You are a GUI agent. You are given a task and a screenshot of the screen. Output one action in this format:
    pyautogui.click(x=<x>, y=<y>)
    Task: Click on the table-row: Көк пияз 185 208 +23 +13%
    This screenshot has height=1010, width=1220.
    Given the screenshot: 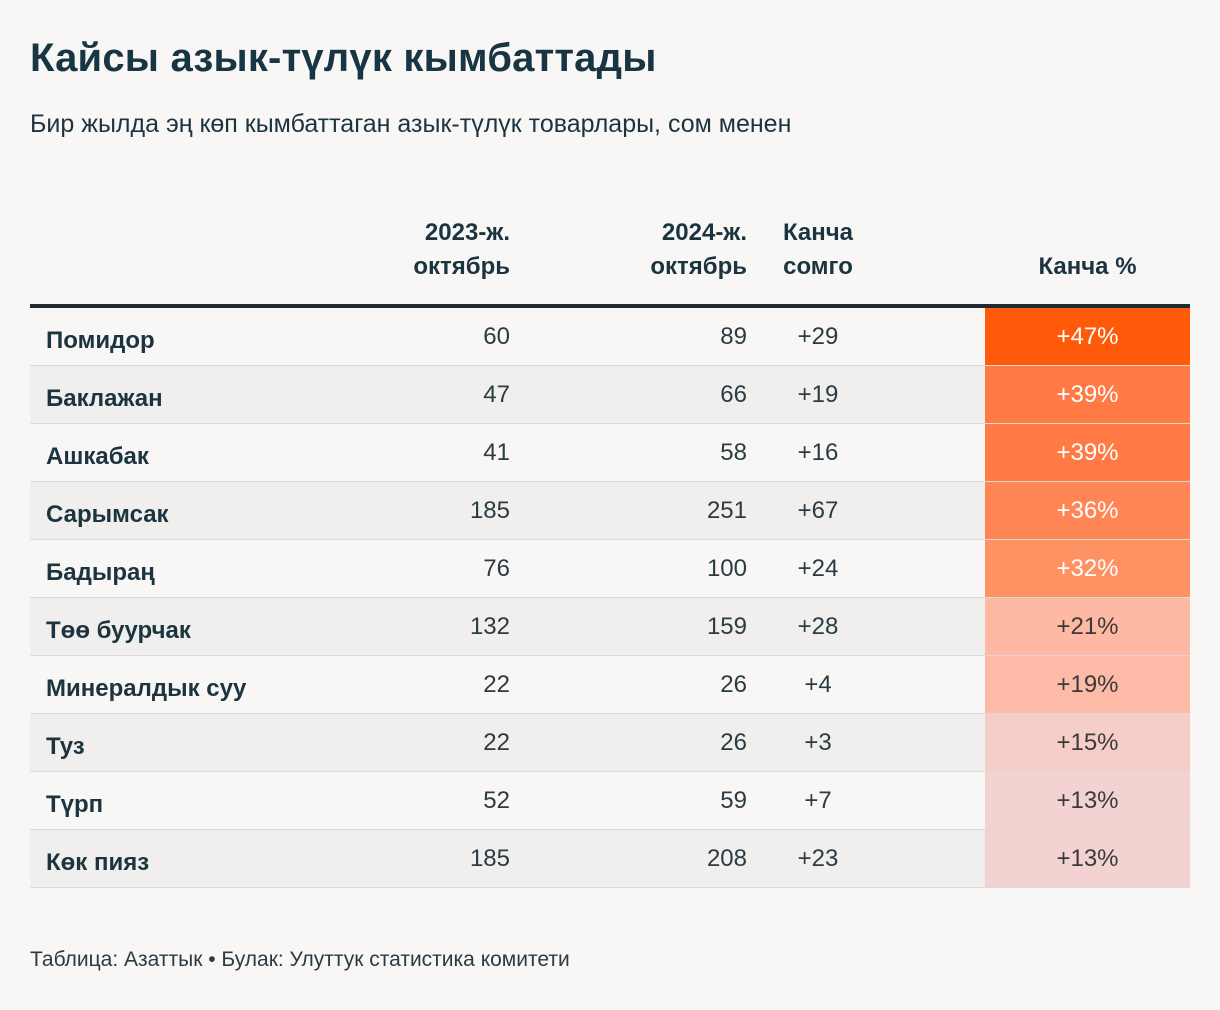 What is the action you would take?
    pyautogui.click(x=610, y=859)
    